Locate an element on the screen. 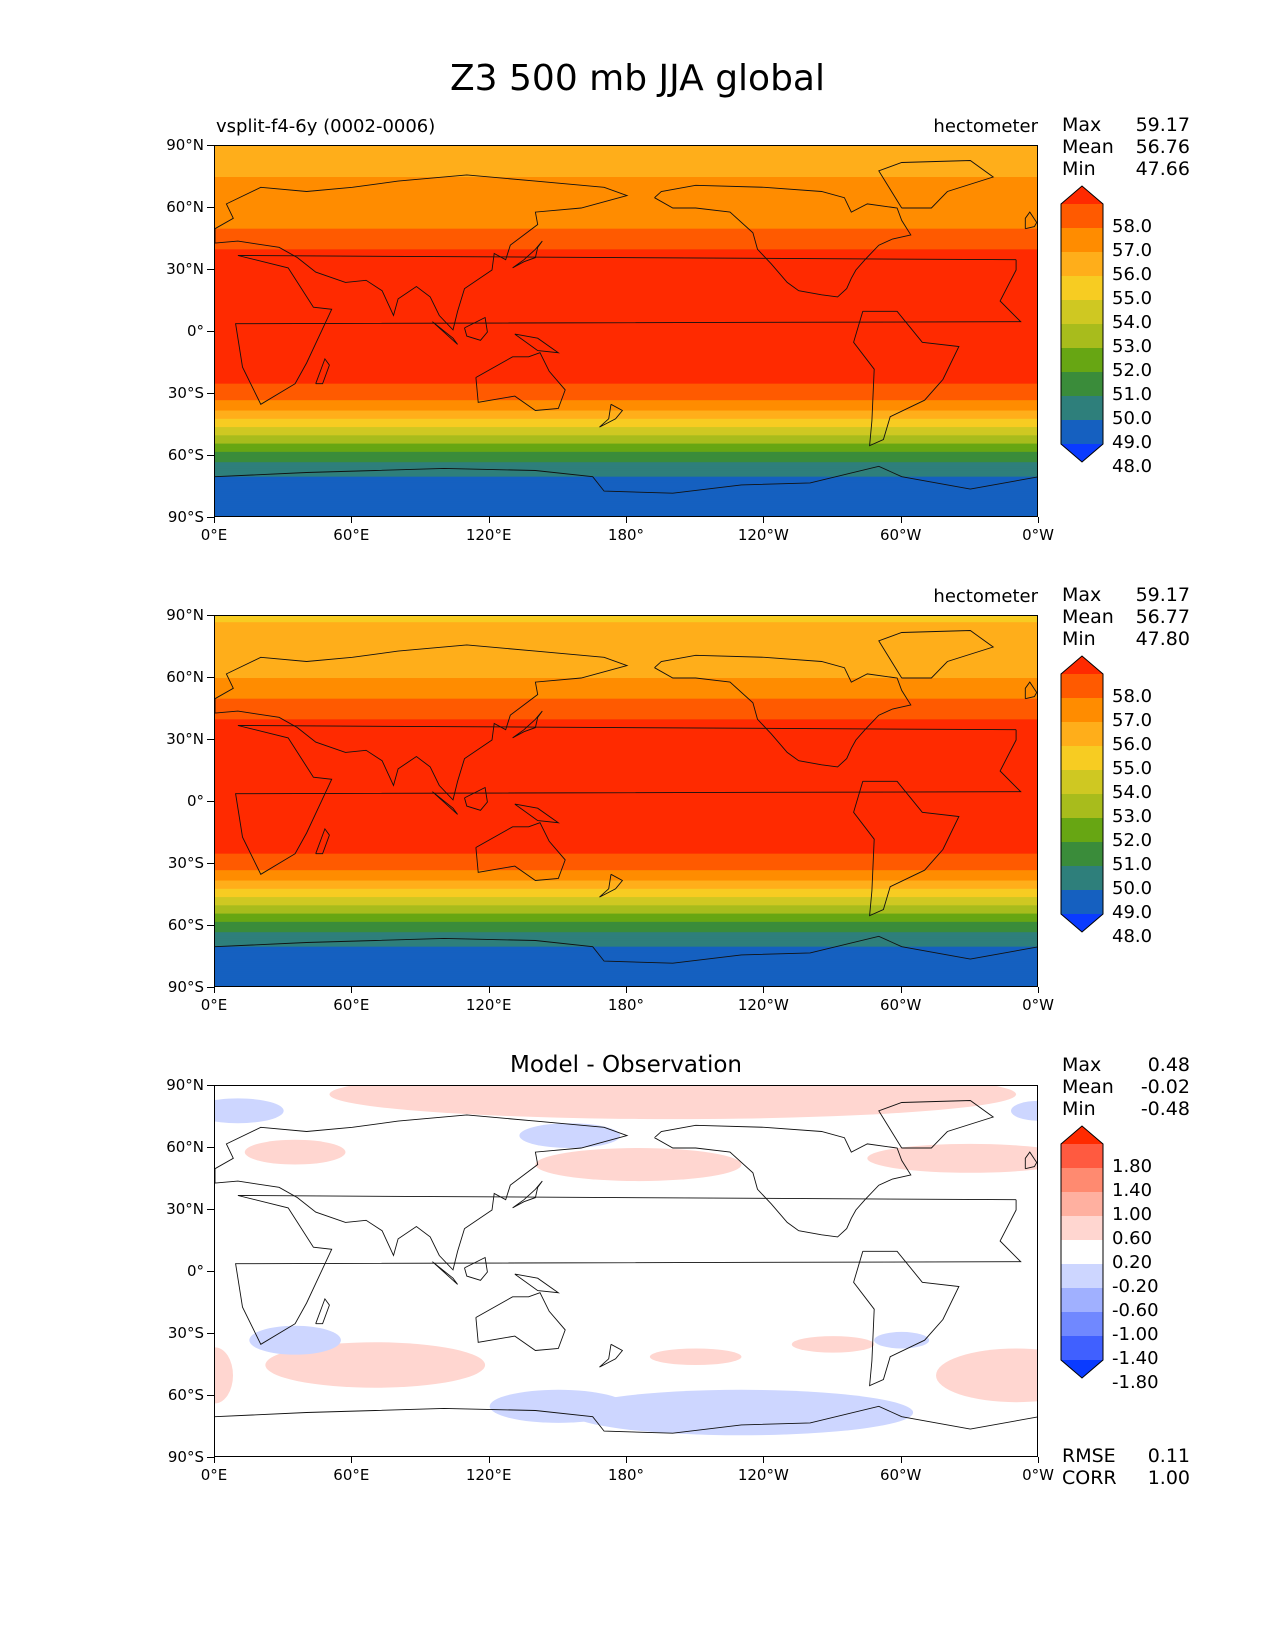 Image resolution: width=1275 pixels, height=1650 pixels. x-tick-label: 60°E is located at coordinates (351, 535).